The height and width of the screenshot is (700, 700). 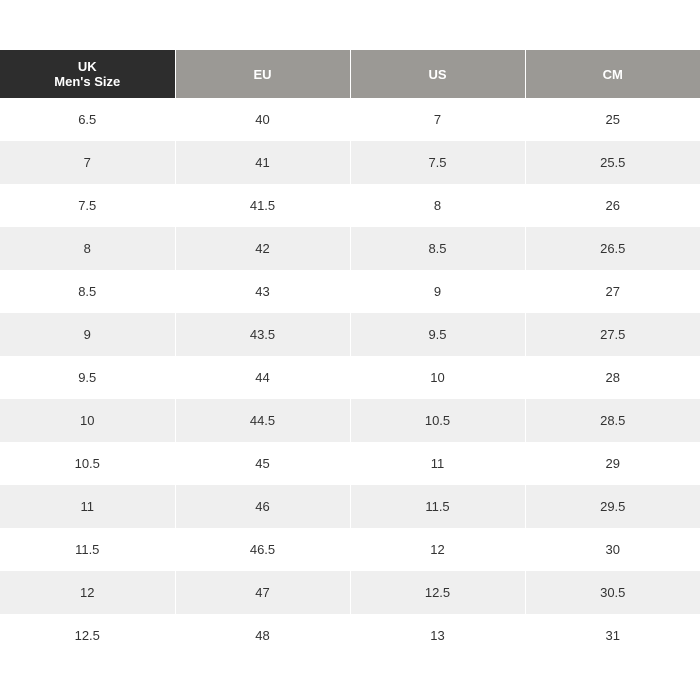 What do you see at coordinates (612, 162) in the screenshot?
I see `table-cell: 25.5` at bounding box center [612, 162].